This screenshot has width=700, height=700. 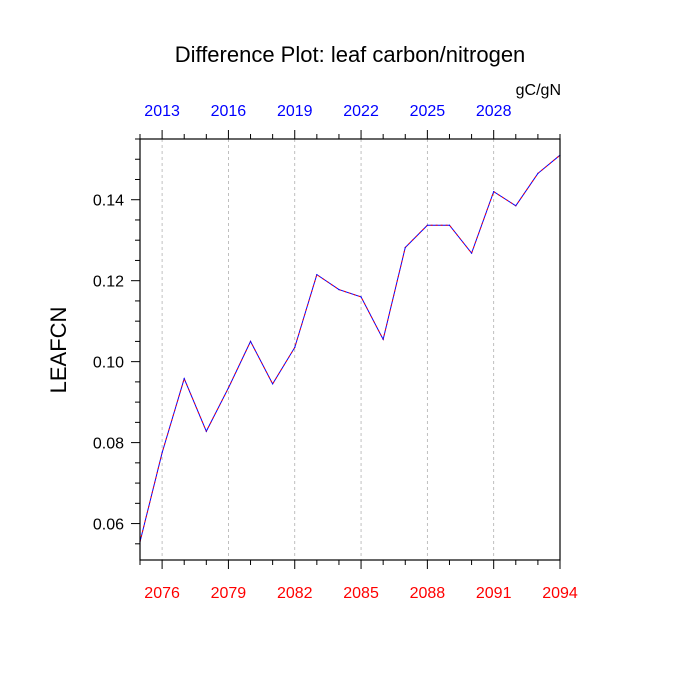 I want to click on x-bottom-tick-label: 2076, so click(x=162, y=593).